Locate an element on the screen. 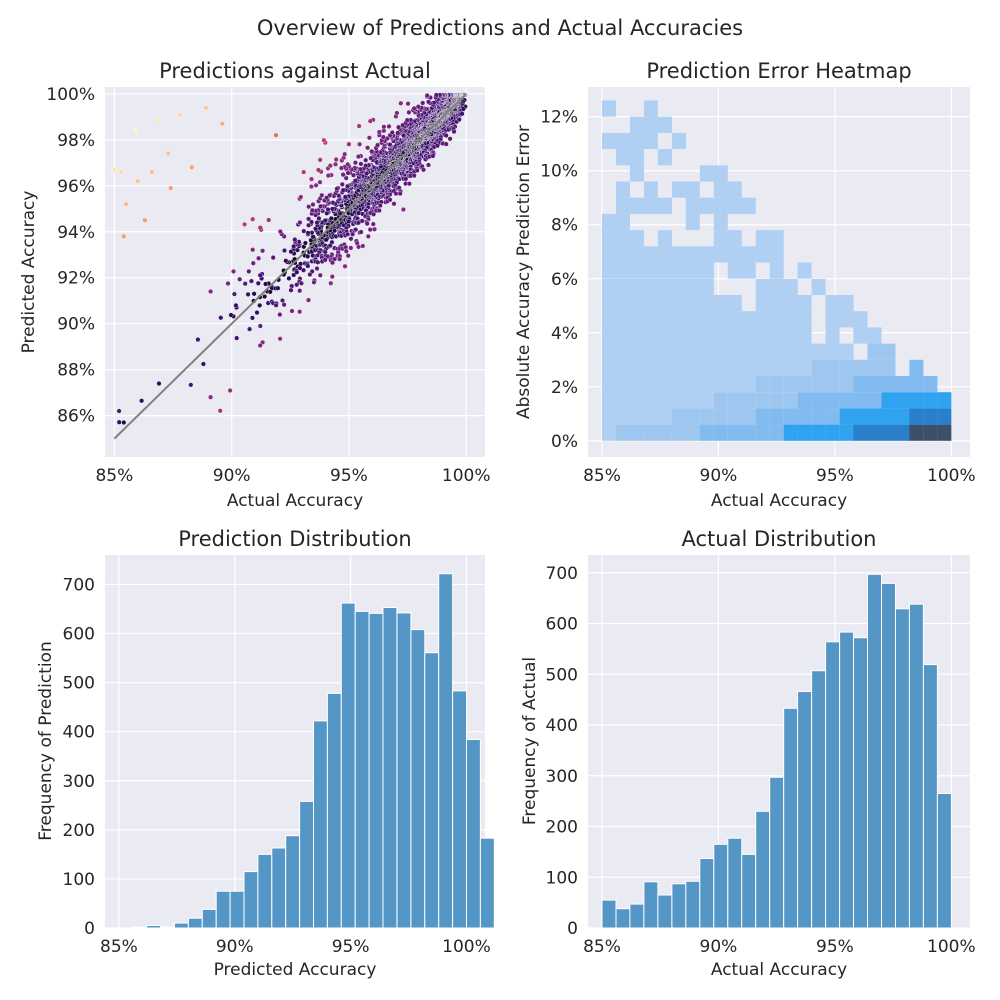 The height and width of the screenshot is (1000, 1000). y-axis-label: Predicted Accuracy is located at coordinates (29, 272).